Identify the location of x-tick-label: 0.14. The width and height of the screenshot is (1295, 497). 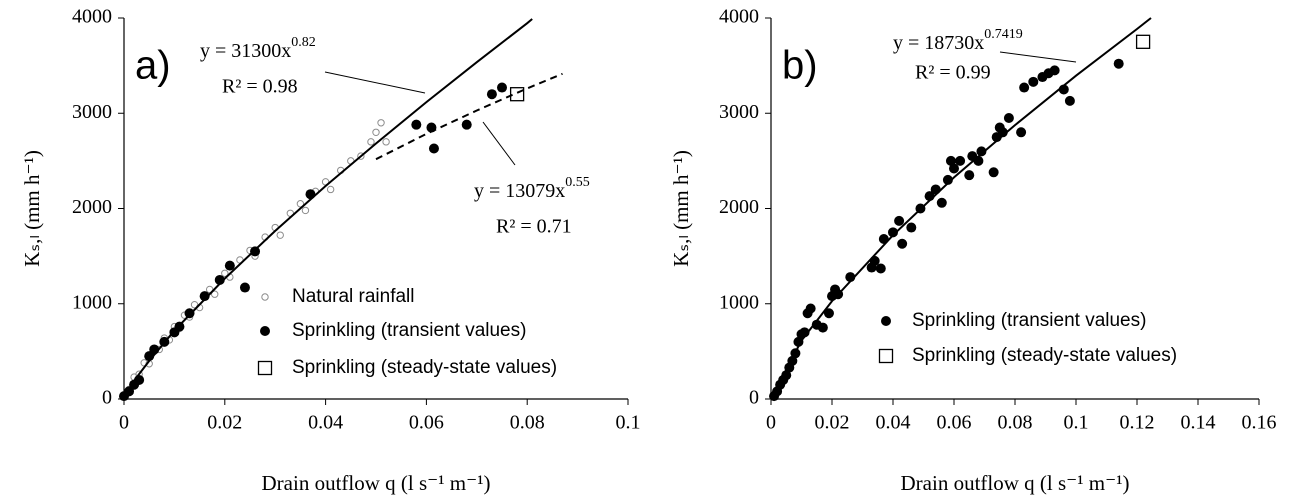
(1198, 423).